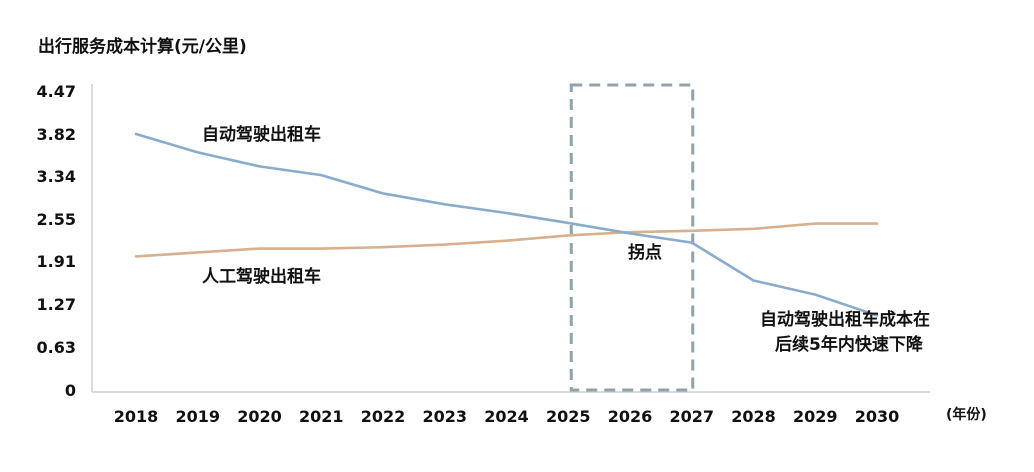  Describe the element at coordinates (815, 416) in the screenshot. I see `x-tick-label: 2029` at that location.